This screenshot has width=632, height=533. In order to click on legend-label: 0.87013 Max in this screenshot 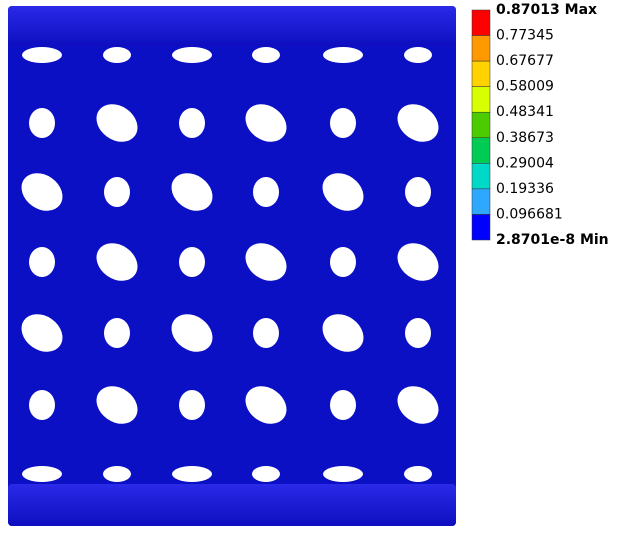, I will do `click(546, 10)`.